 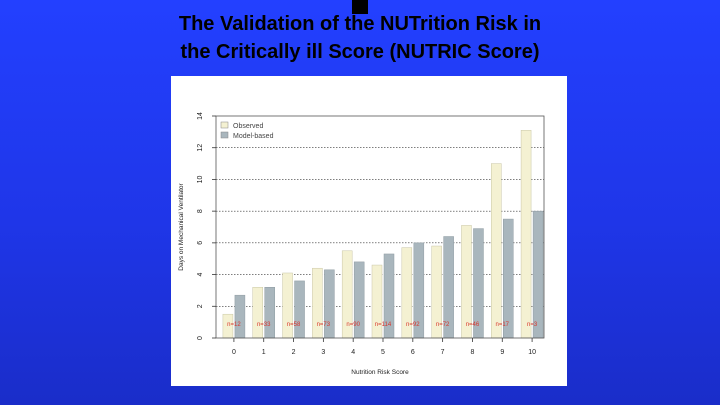 What do you see at coordinates (532, 325) in the screenshot?
I see `count-label: n=3` at bounding box center [532, 325].